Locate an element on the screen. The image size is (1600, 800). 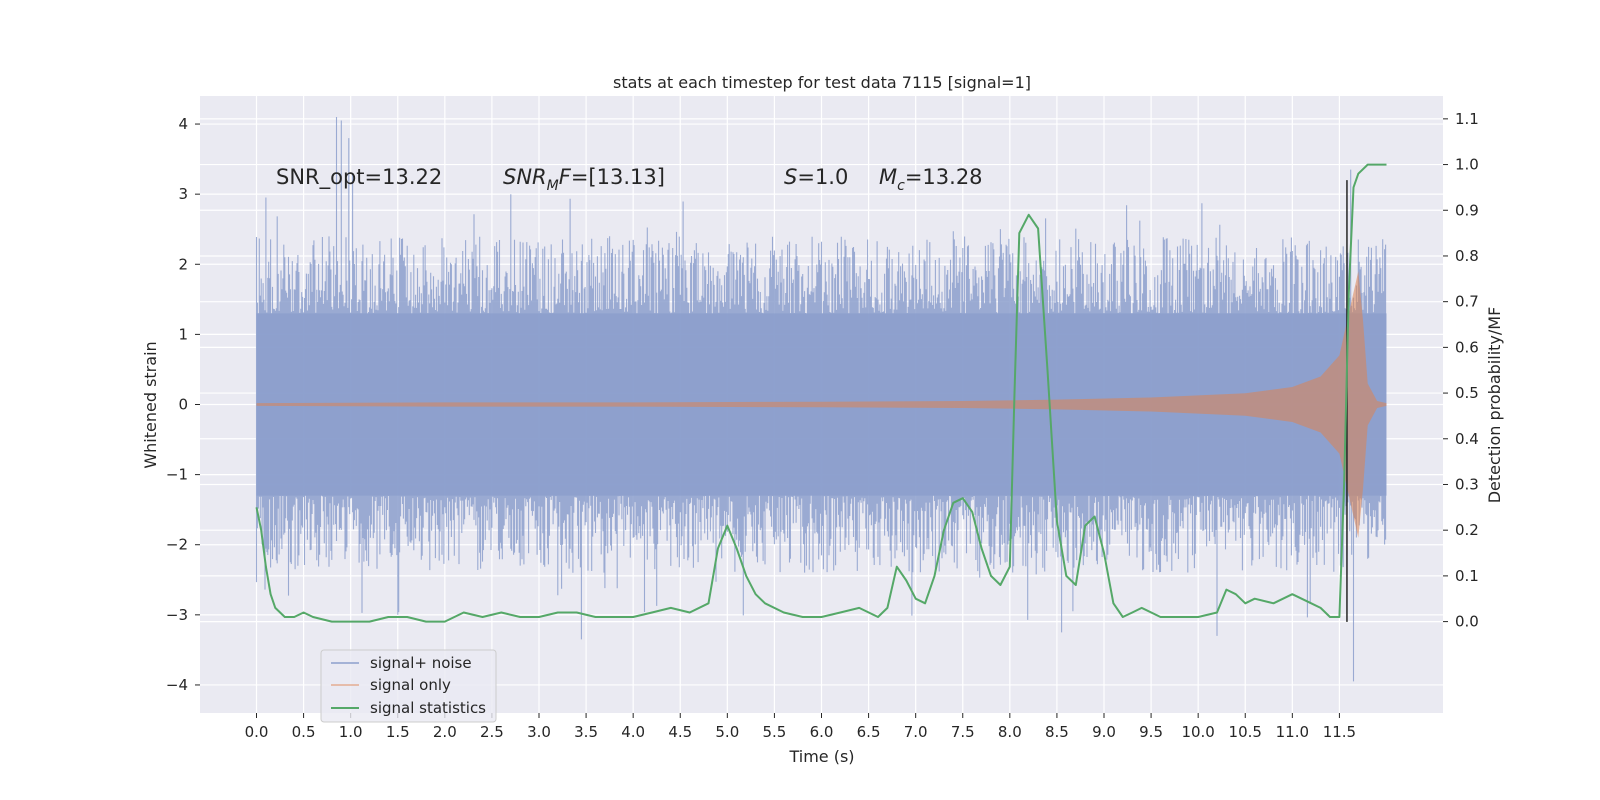
x-tick-label: 9.5 is located at coordinates (1151, 732).